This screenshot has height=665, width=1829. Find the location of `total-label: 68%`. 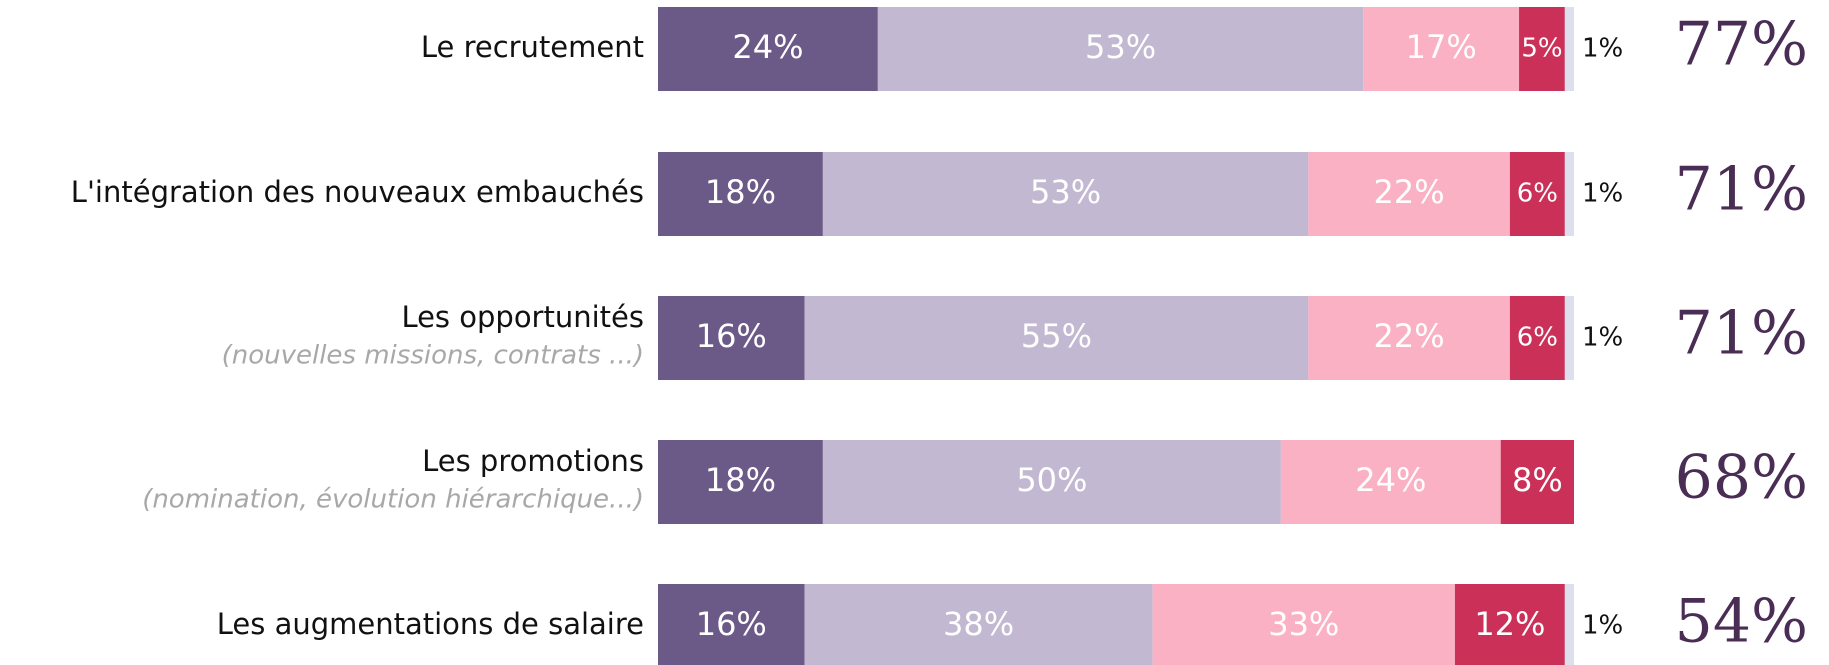

total-label: 68% is located at coordinates (1741, 478).